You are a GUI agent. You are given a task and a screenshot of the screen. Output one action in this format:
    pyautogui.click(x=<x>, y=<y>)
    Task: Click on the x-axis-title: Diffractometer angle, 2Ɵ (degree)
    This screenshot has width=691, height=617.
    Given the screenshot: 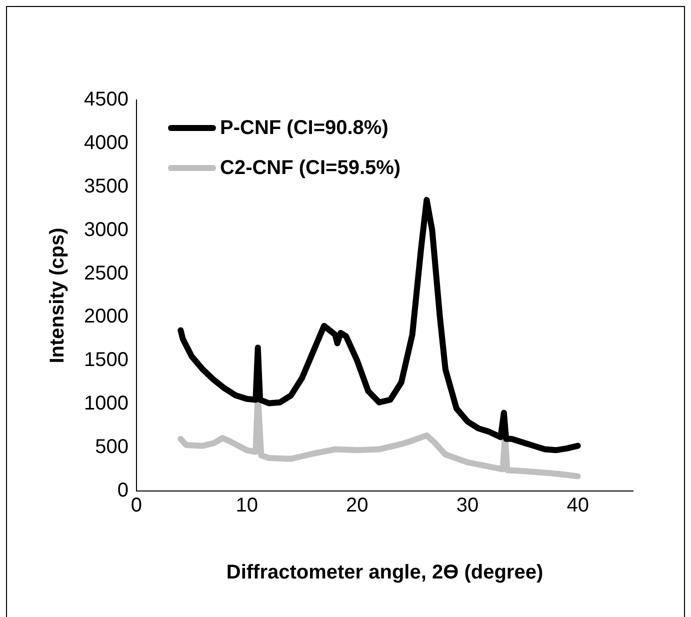 What is the action you would take?
    pyautogui.click(x=385, y=573)
    